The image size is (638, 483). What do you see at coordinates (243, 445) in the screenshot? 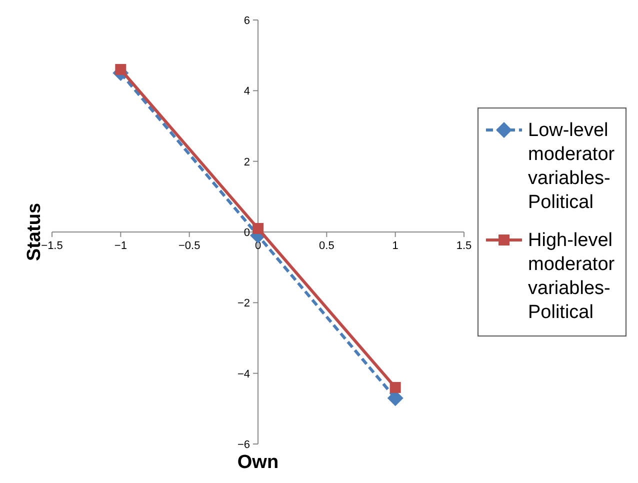
I see `y-tick-label: −6` at bounding box center [243, 445].